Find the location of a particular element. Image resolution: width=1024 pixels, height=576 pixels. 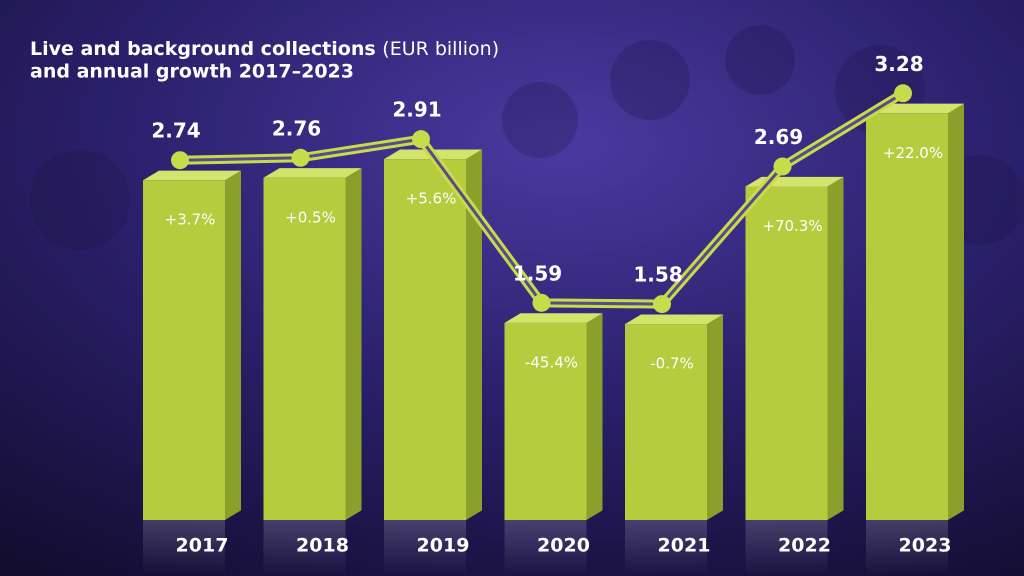

bar-group: +3.7% is located at coordinates (192, 373).